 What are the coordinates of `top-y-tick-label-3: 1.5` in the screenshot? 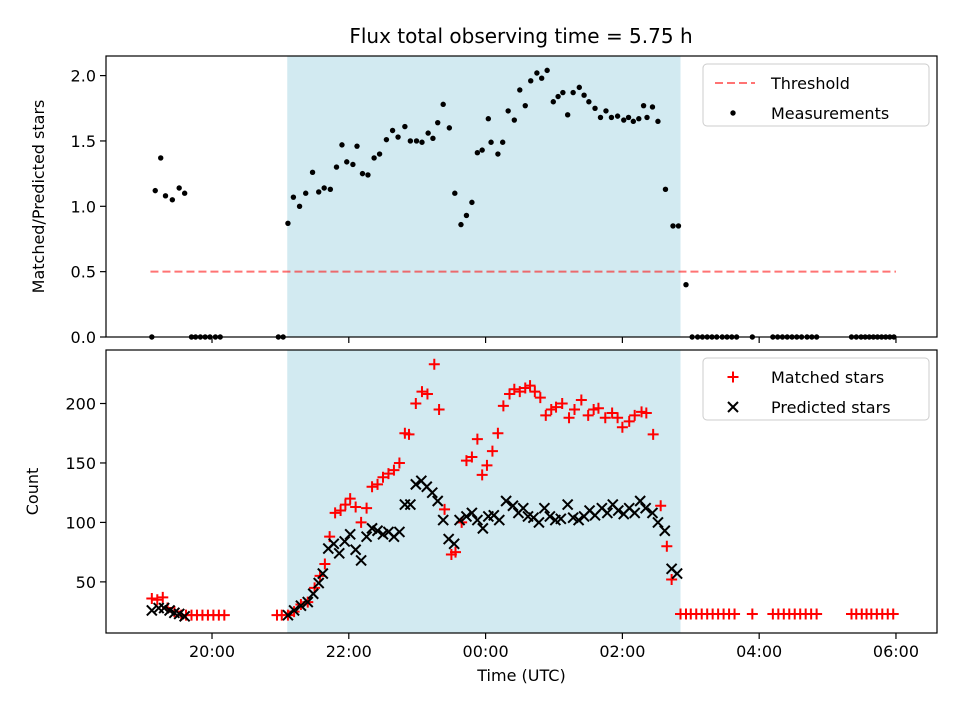 It's located at (83, 141).